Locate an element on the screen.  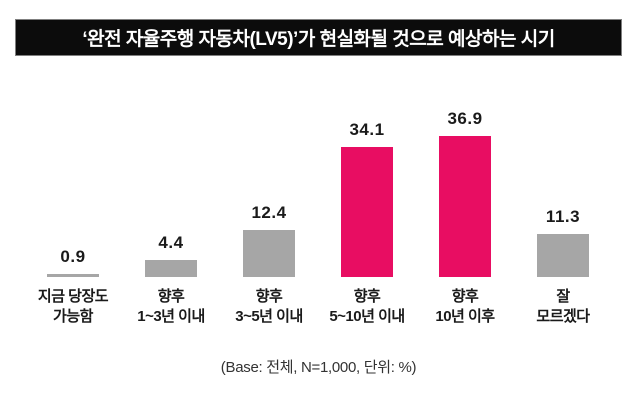
bar-zone: 36.9 is located at coordinates (465, 186).